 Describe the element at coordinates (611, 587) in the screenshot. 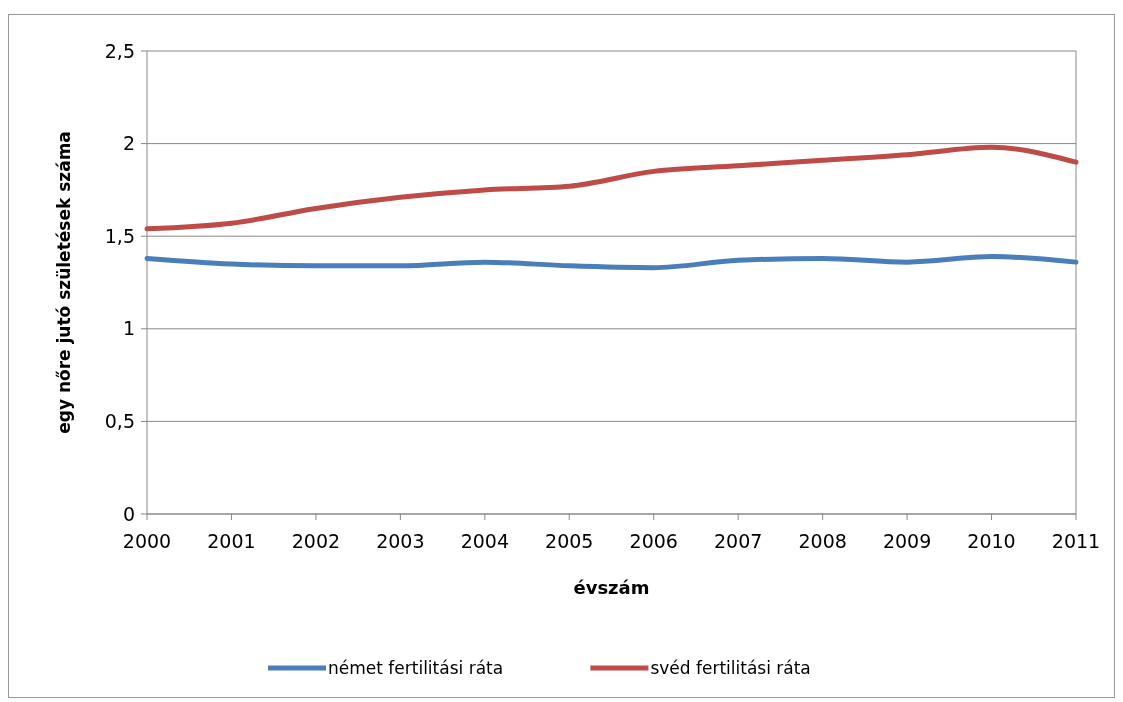

I see `x-axis-title: évszám` at that location.